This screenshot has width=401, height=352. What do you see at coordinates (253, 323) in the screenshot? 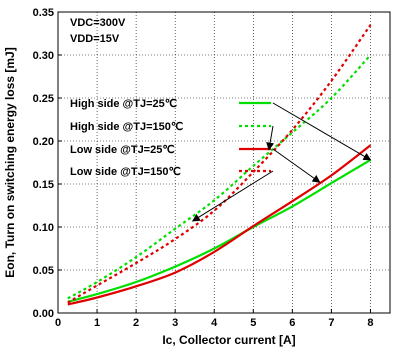
I see `x-tick-label: 5` at bounding box center [253, 323].